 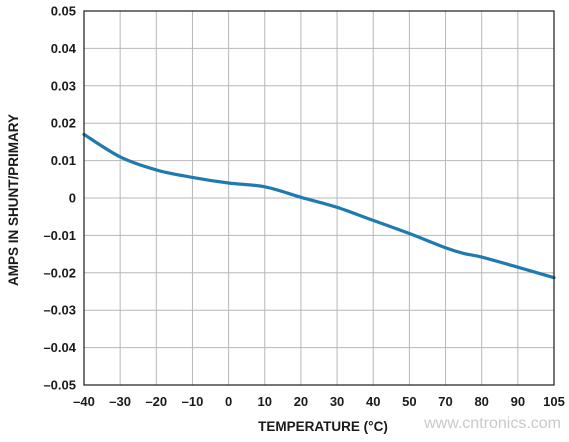 I want to click on y-tick-label: –0.04, so click(x=59, y=347).